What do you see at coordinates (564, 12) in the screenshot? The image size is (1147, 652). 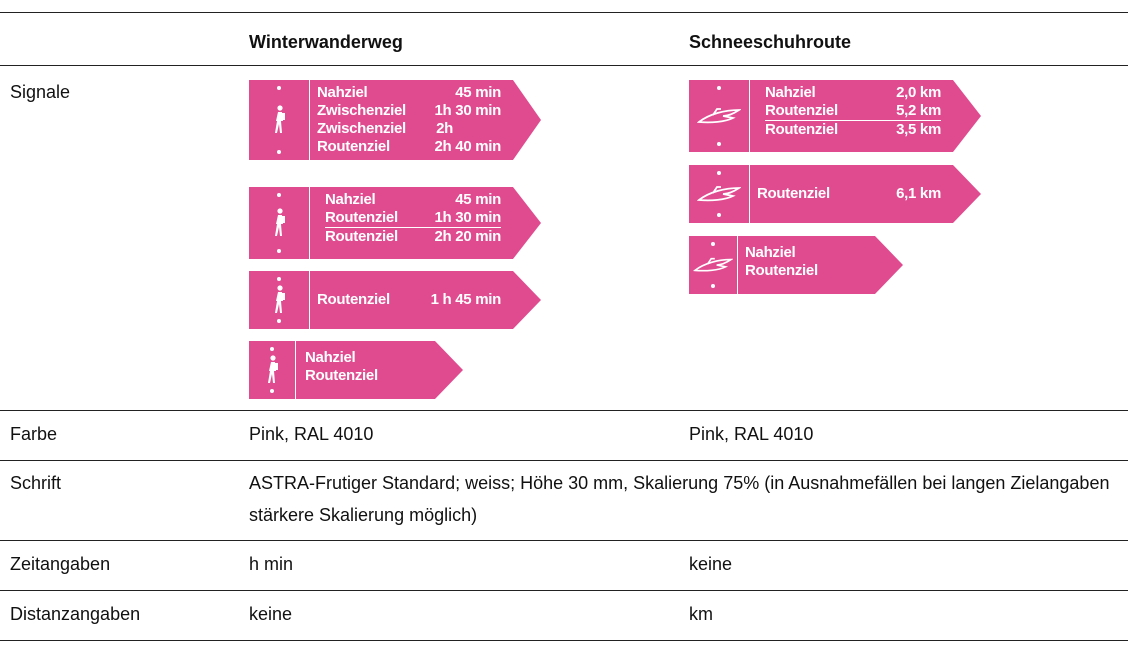 I see `rule-top` at bounding box center [564, 12].